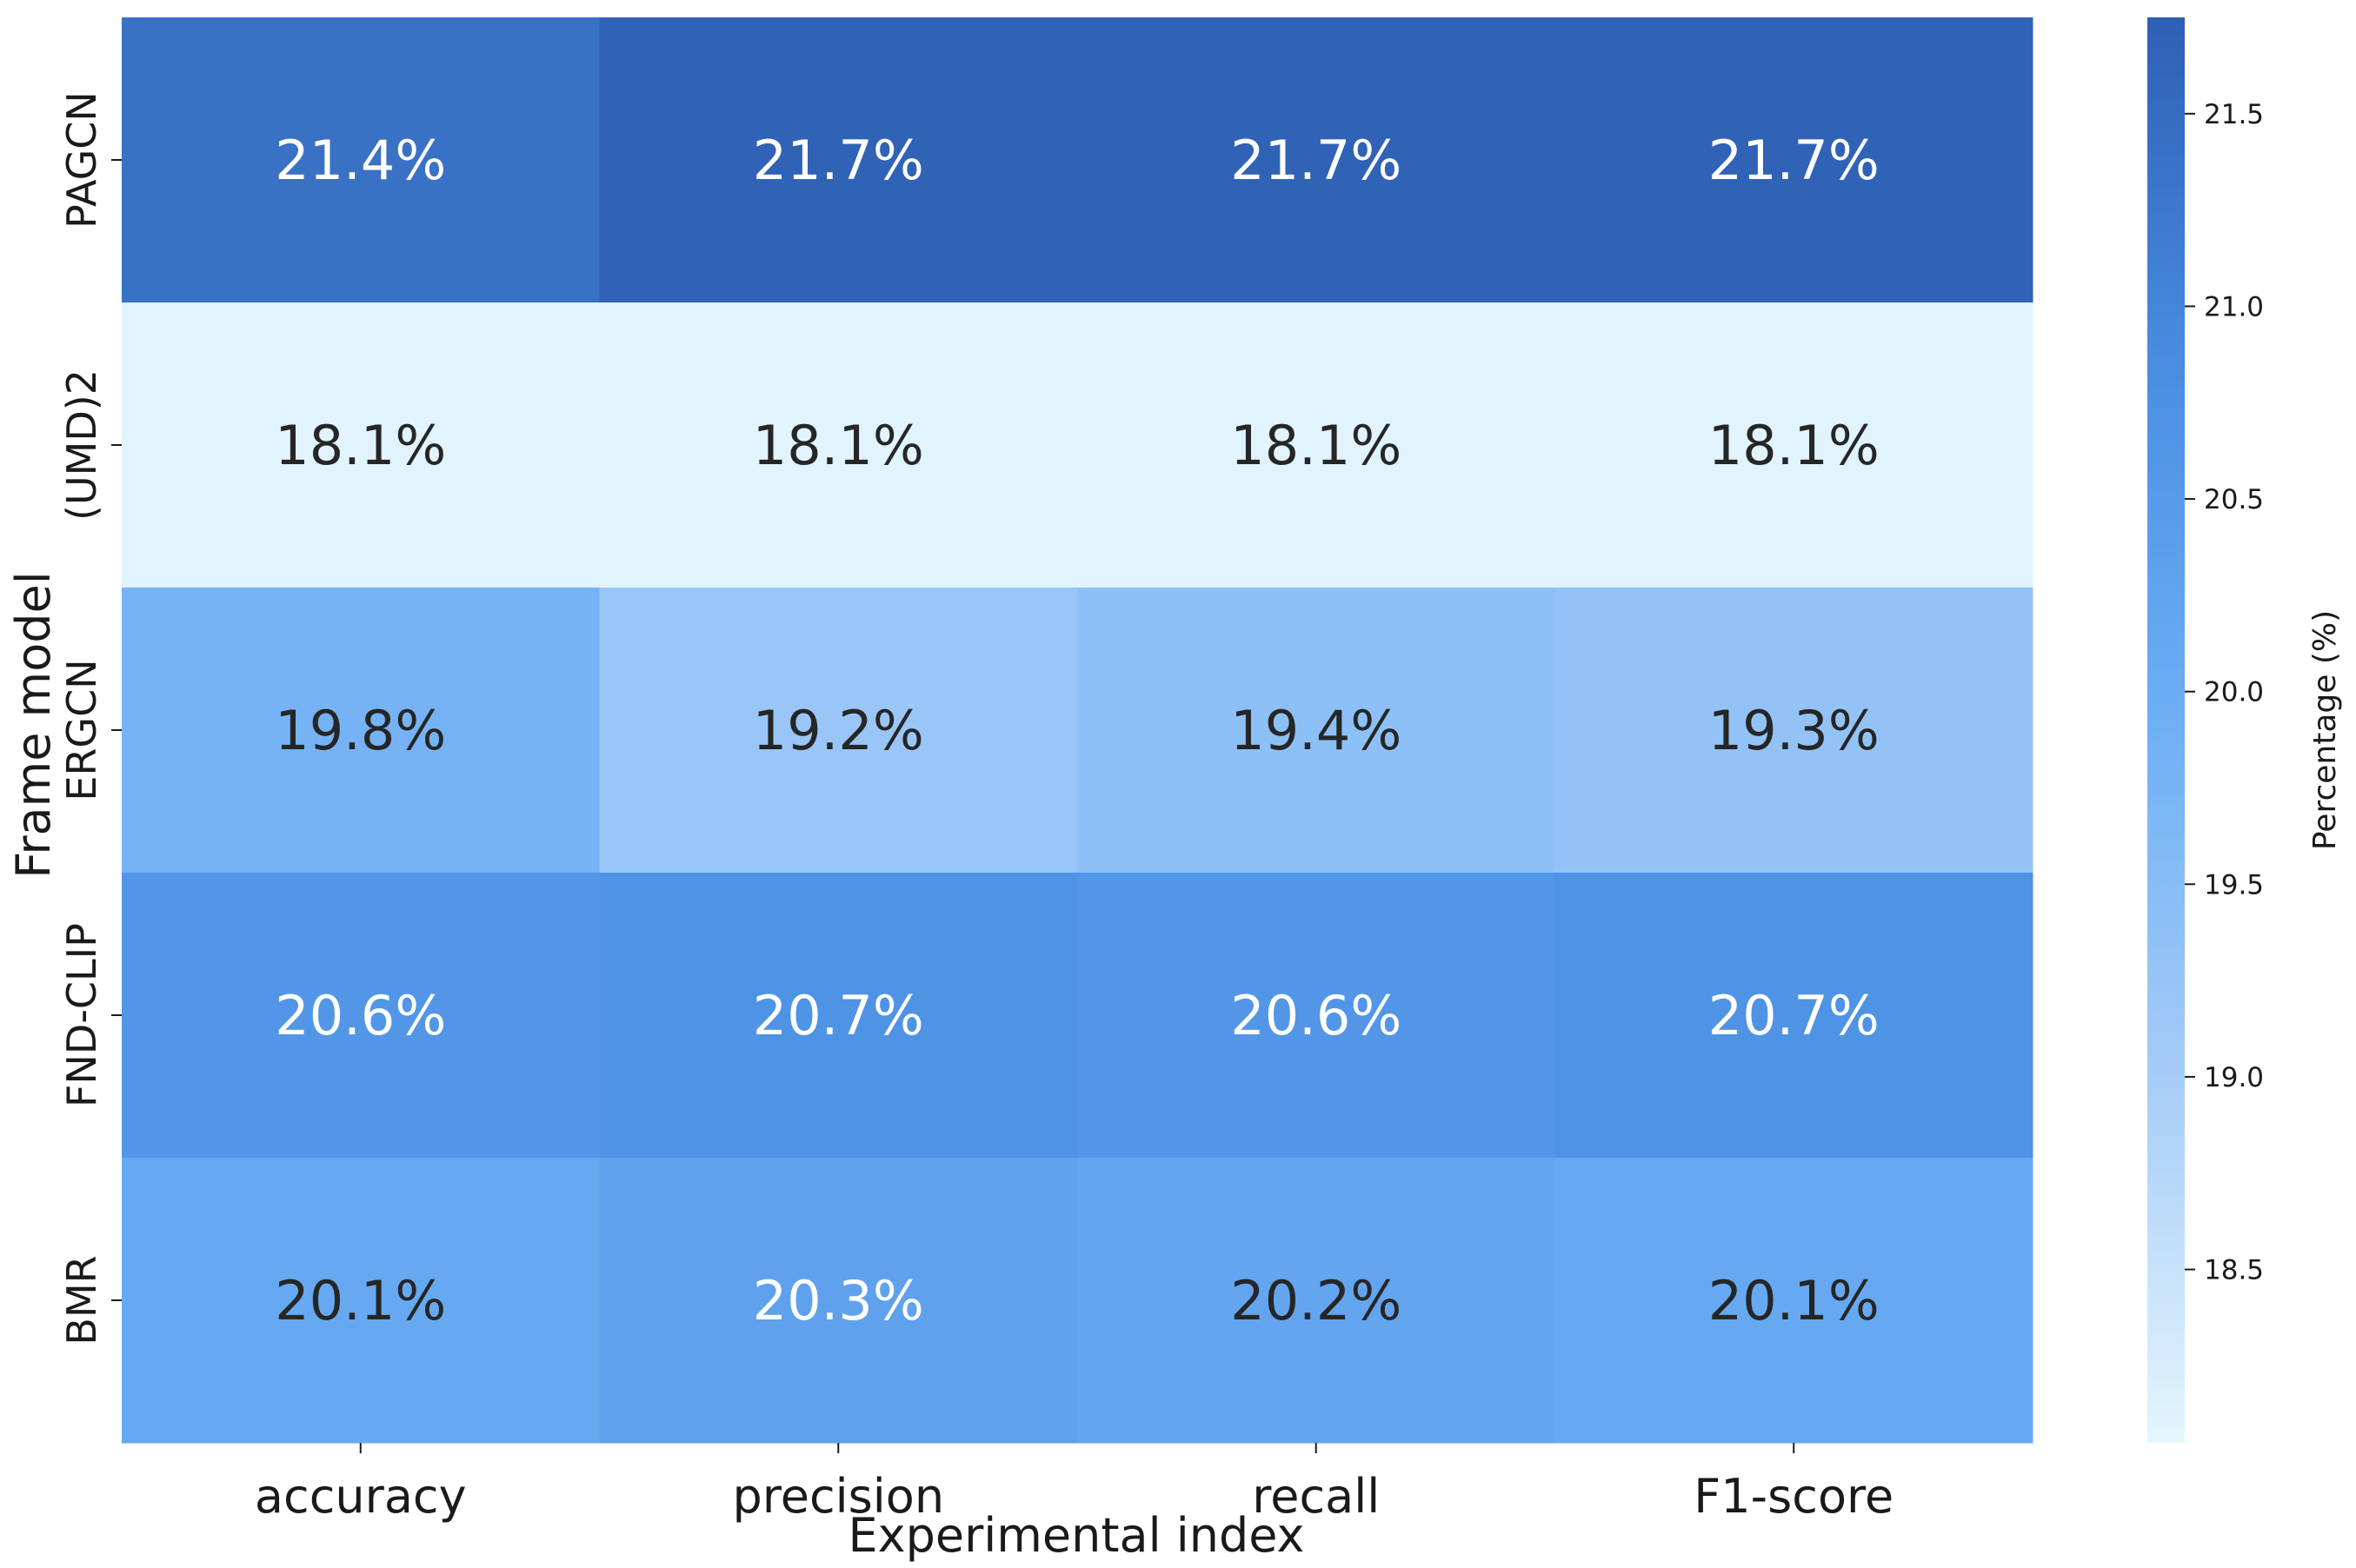  I want to click on colorbar-tick-label: 19.0, so click(2234, 1077).